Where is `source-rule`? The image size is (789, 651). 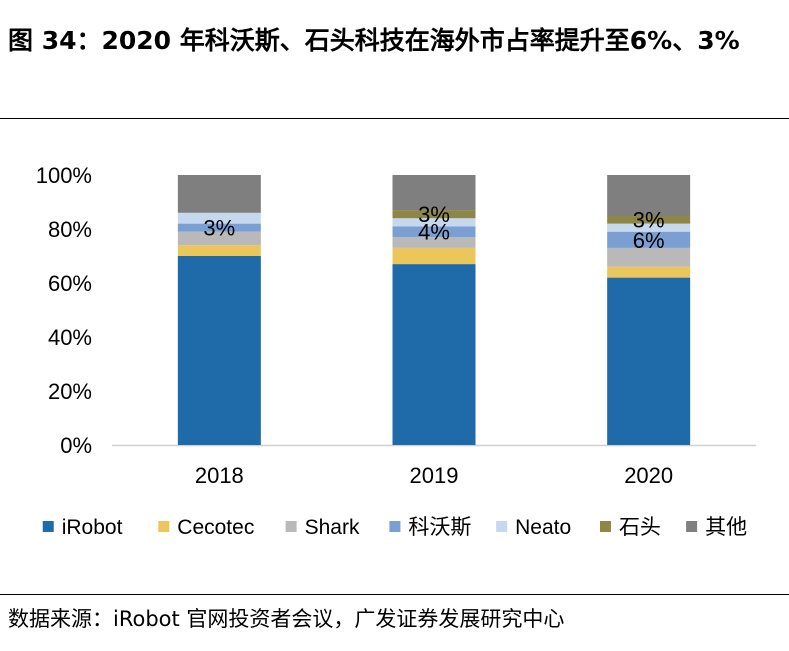 source-rule is located at coordinates (394, 594).